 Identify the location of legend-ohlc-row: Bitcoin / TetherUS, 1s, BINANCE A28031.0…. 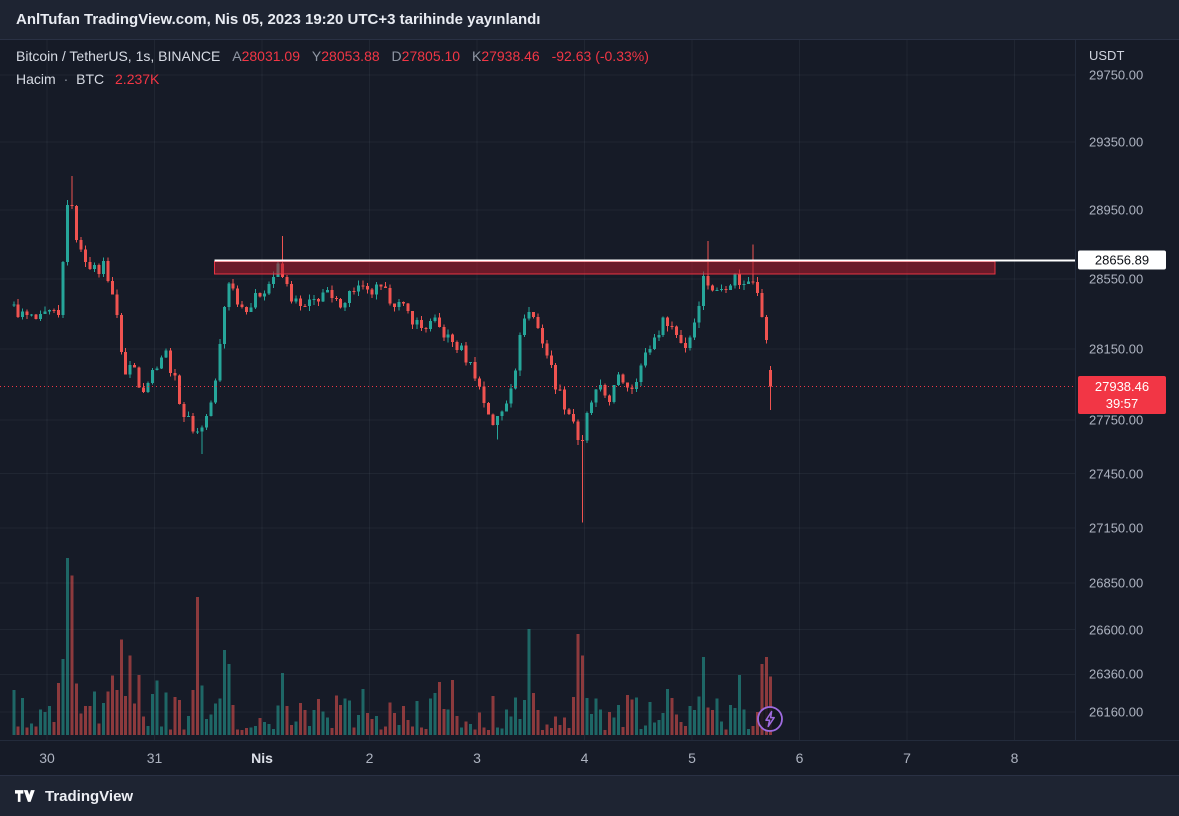
(332, 56).